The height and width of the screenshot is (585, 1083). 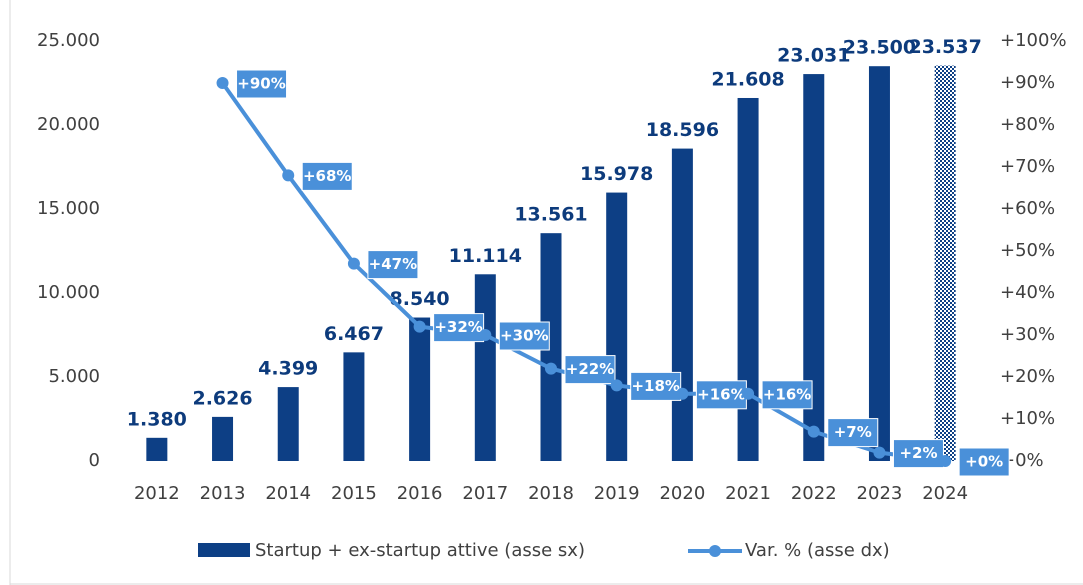 What do you see at coordinates (420, 493) in the screenshot?
I see `x-tick-label: 2016` at bounding box center [420, 493].